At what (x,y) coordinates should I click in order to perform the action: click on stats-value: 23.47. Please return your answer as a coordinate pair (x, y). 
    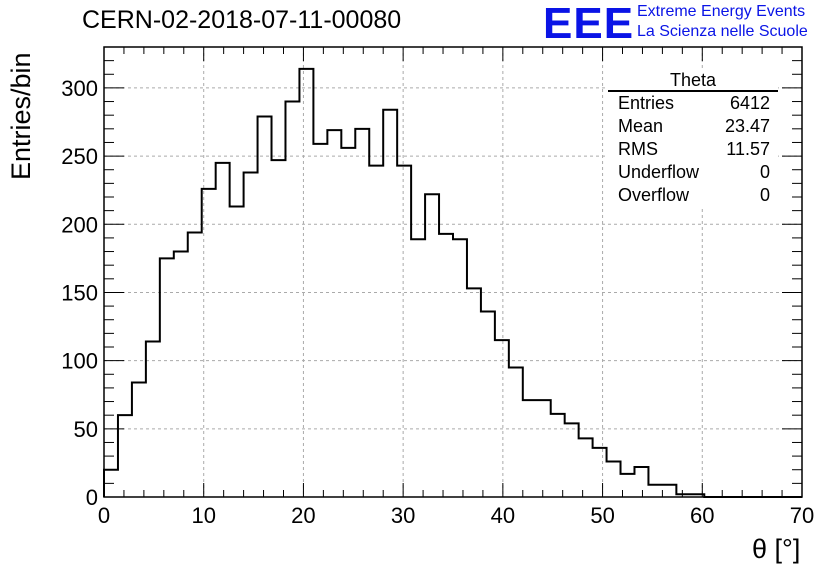
    Looking at the image, I should click on (747, 126).